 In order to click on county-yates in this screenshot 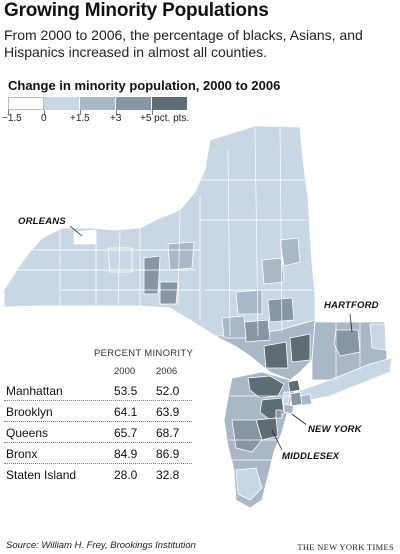, I will do `click(169, 293)`.